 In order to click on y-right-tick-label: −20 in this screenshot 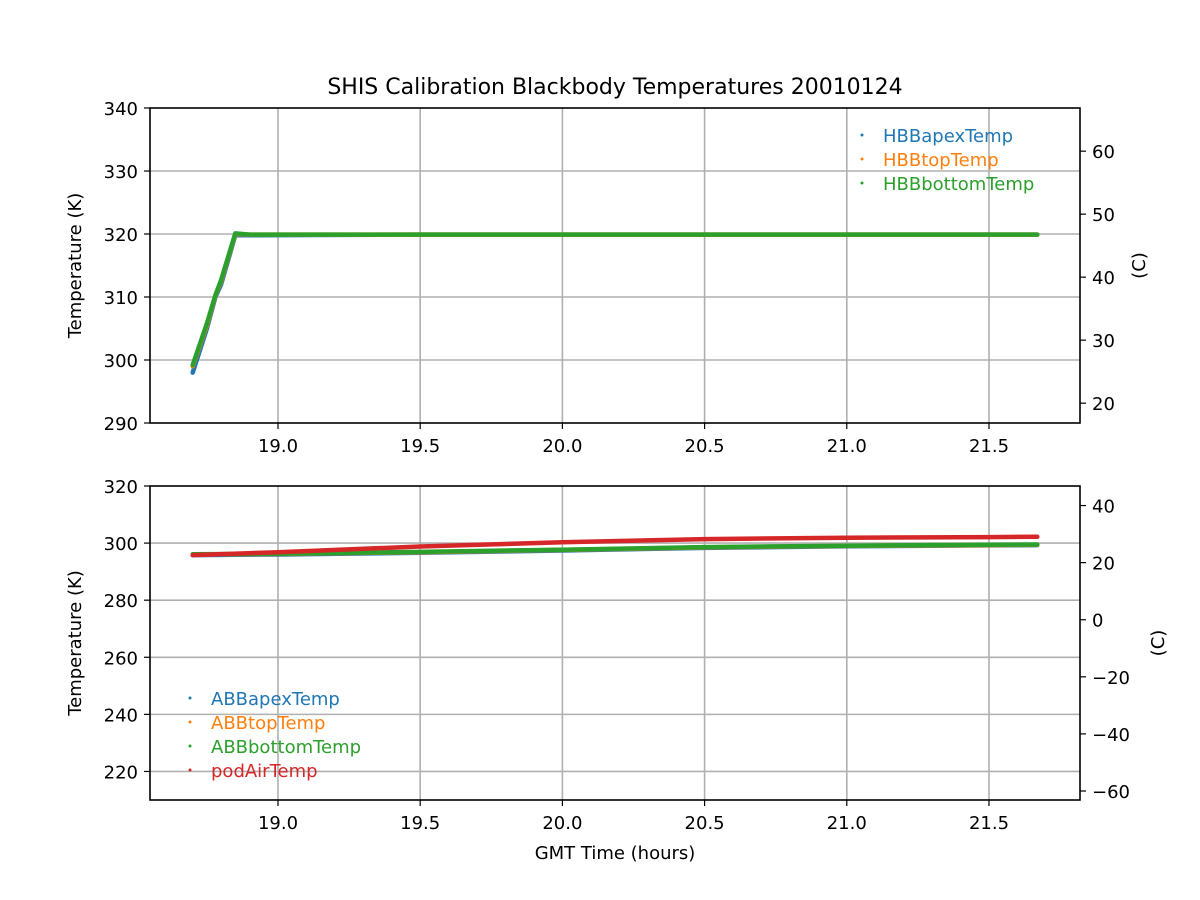, I will do `click(1111, 678)`.